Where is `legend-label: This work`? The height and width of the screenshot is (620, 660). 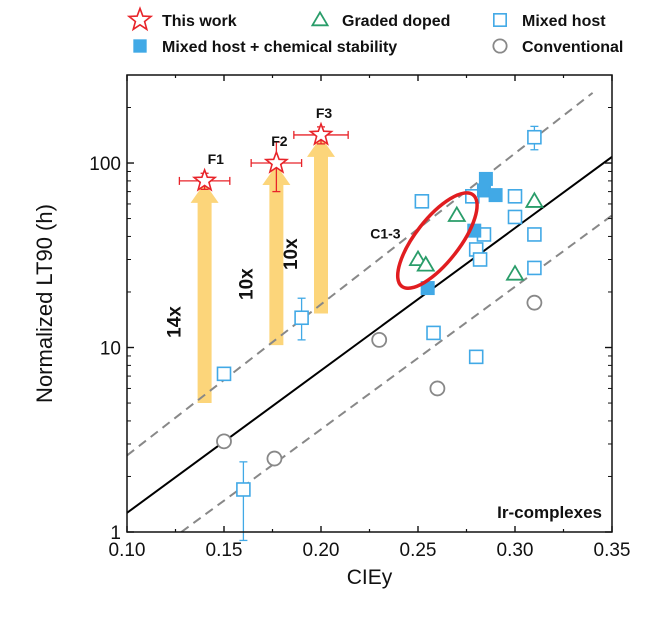
legend-label: This work is located at coordinates (199, 21).